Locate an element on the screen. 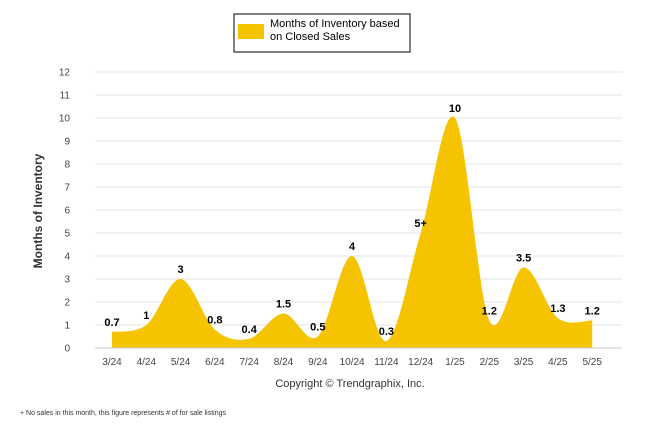 The width and height of the screenshot is (646, 434). x-tick-label: 1/25 is located at coordinates (455, 362).